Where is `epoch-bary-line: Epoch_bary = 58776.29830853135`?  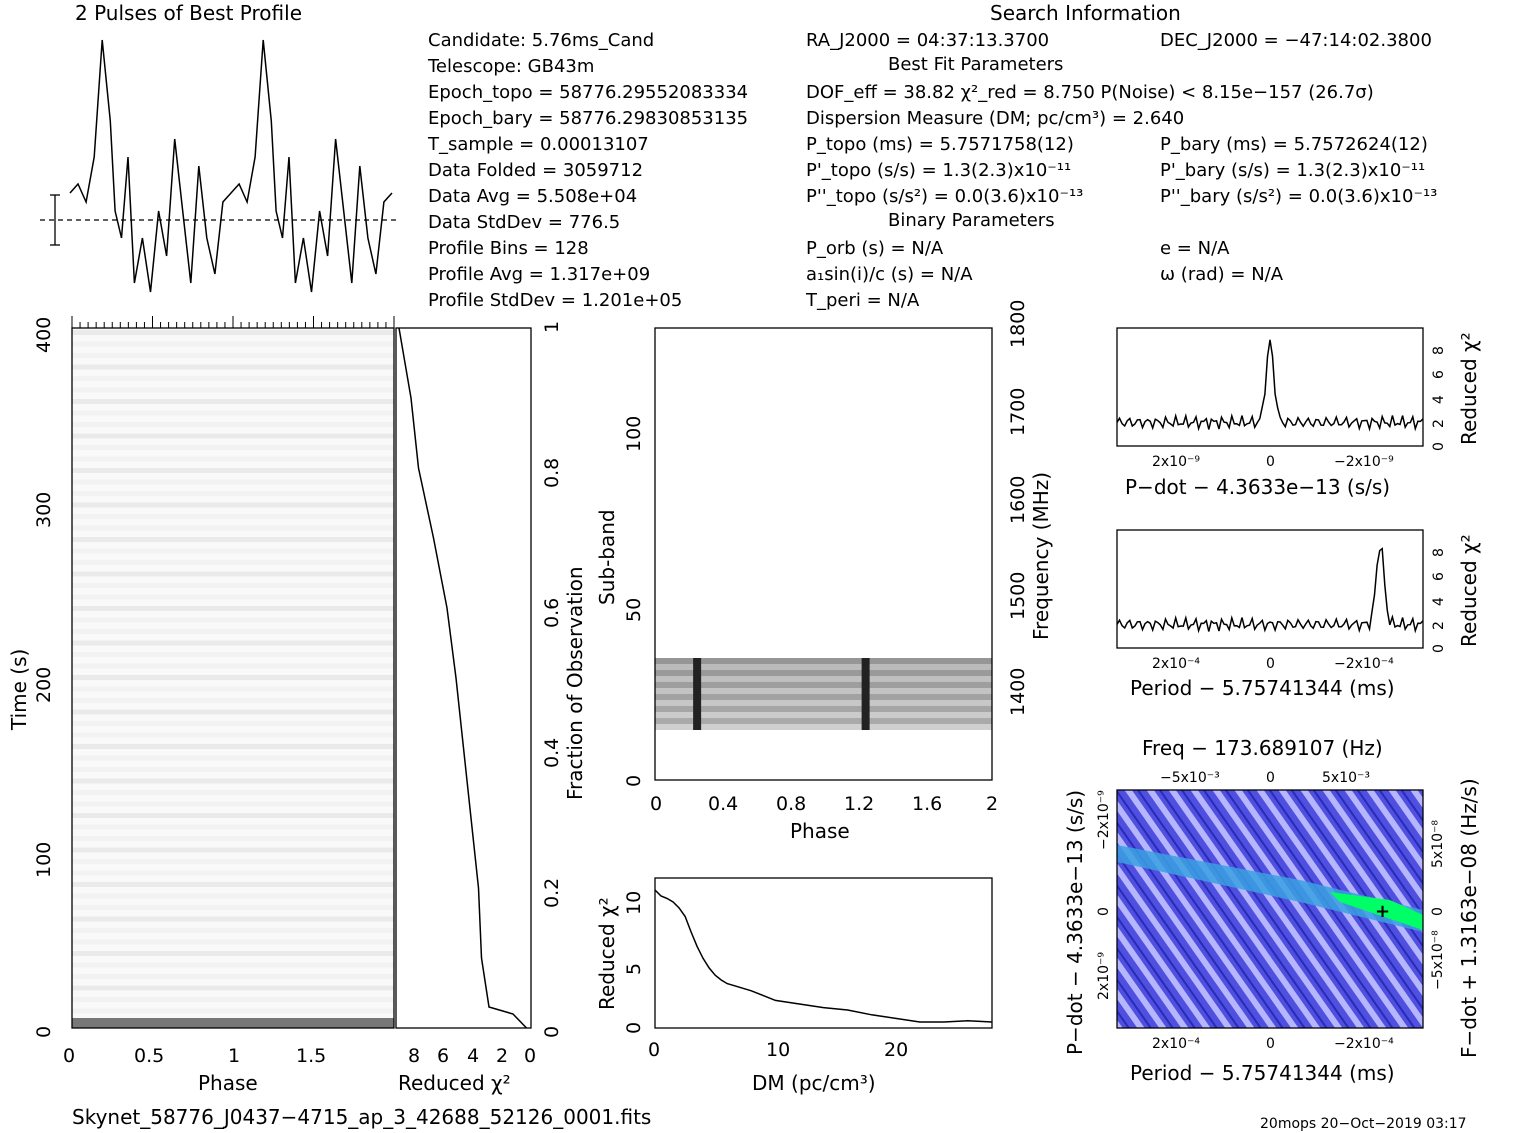
epoch-bary-line: Epoch_bary = 58776.29830853135 is located at coordinates (588, 118).